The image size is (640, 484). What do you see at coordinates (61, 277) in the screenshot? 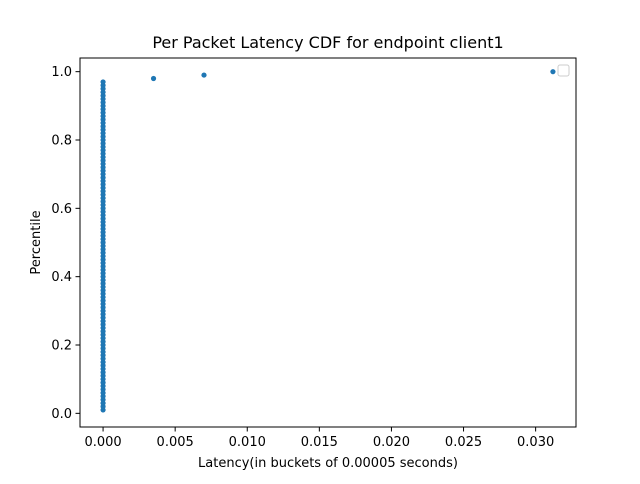
I see `y-tick-label: 0.4` at bounding box center [61, 277].